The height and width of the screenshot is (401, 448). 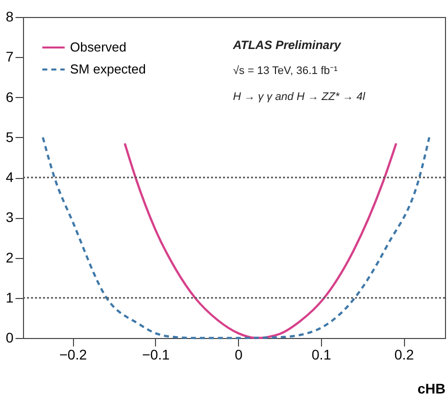 What do you see at coordinates (10, 136) in the screenshot?
I see `y-tick-label: 5` at bounding box center [10, 136].